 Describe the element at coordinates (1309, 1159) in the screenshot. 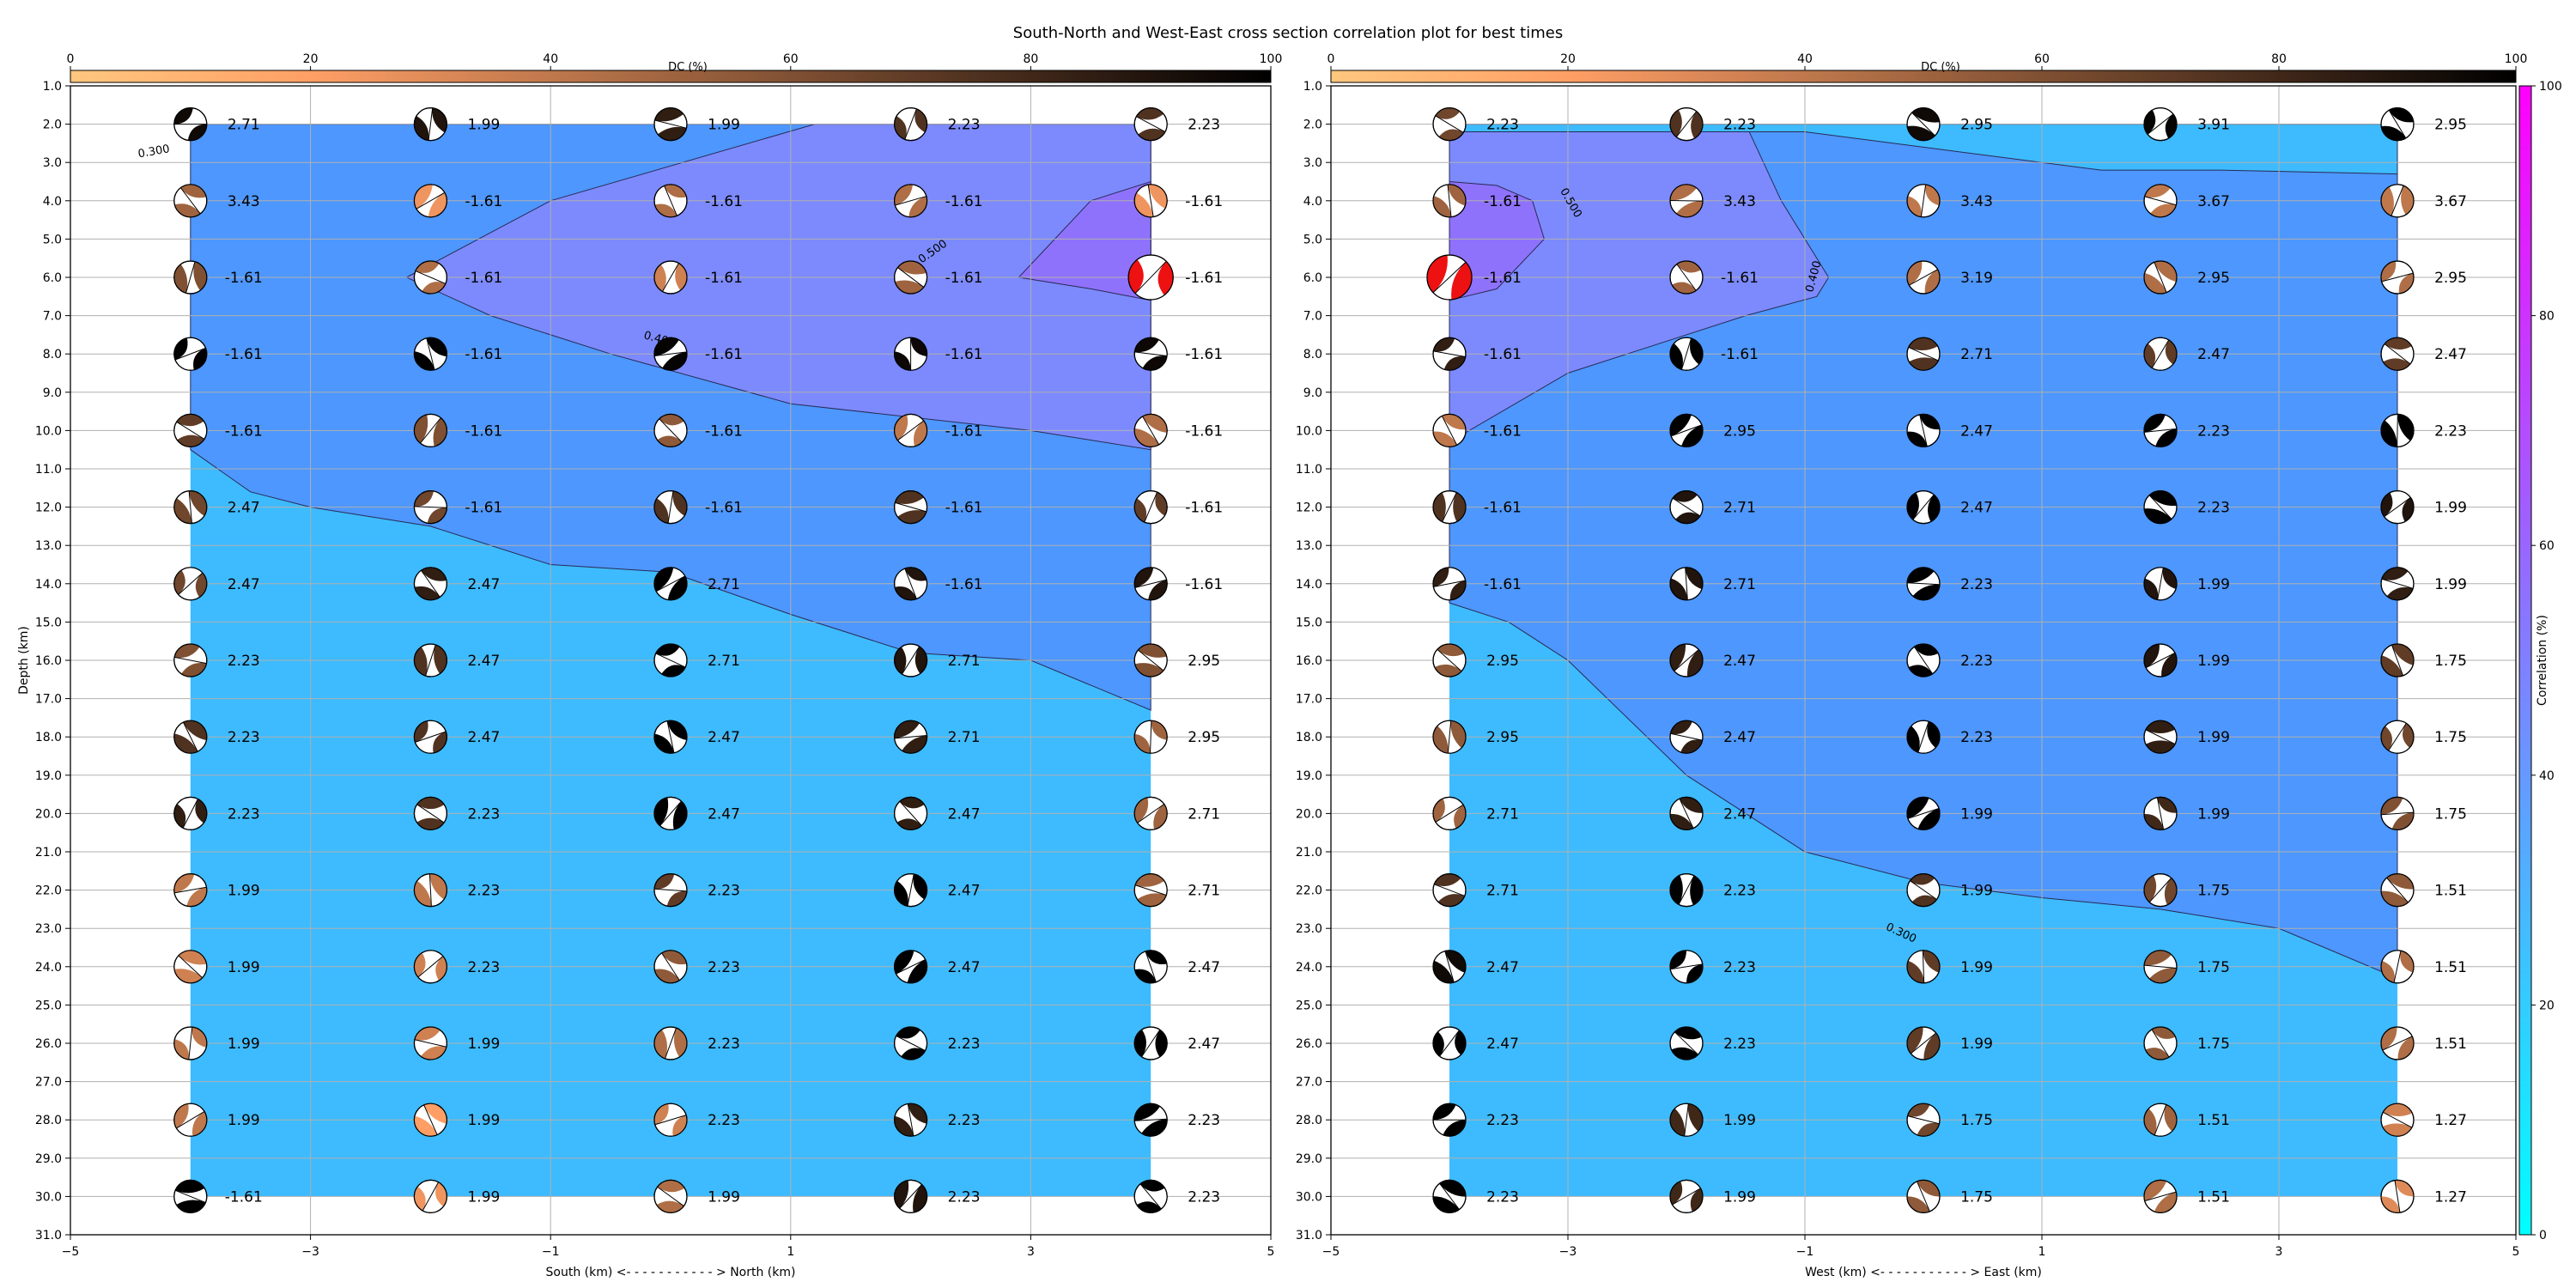

I see `y-tick-label: 29.0` at that location.